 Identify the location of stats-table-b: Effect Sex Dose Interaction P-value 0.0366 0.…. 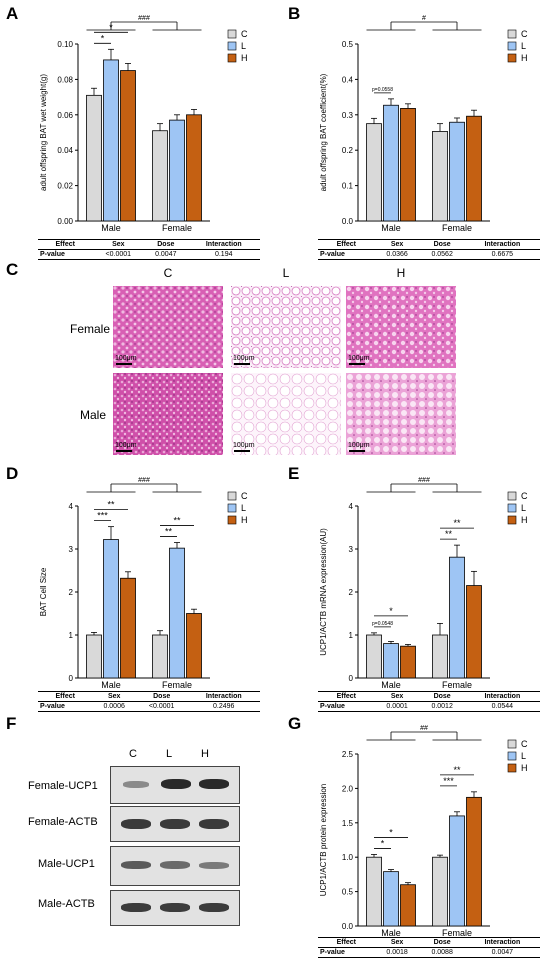
(429, 249).